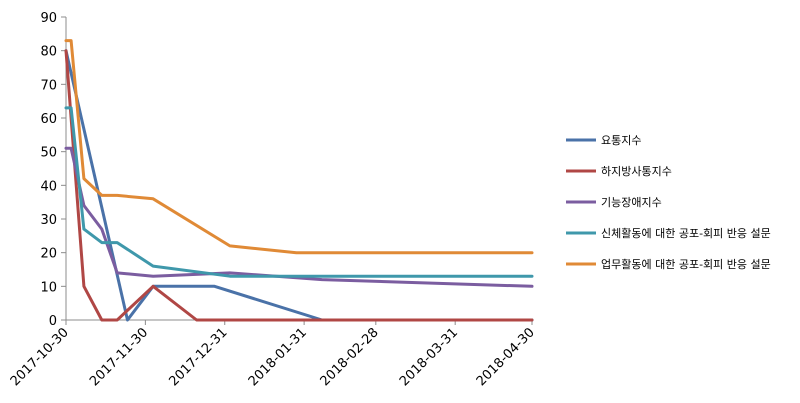 This screenshot has width=800, height=403. What do you see at coordinates (53, 170) in the screenshot?
I see `y-axis-ticks: 0 10 20 30 40 50 60 70 80 90` at bounding box center [53, 170].